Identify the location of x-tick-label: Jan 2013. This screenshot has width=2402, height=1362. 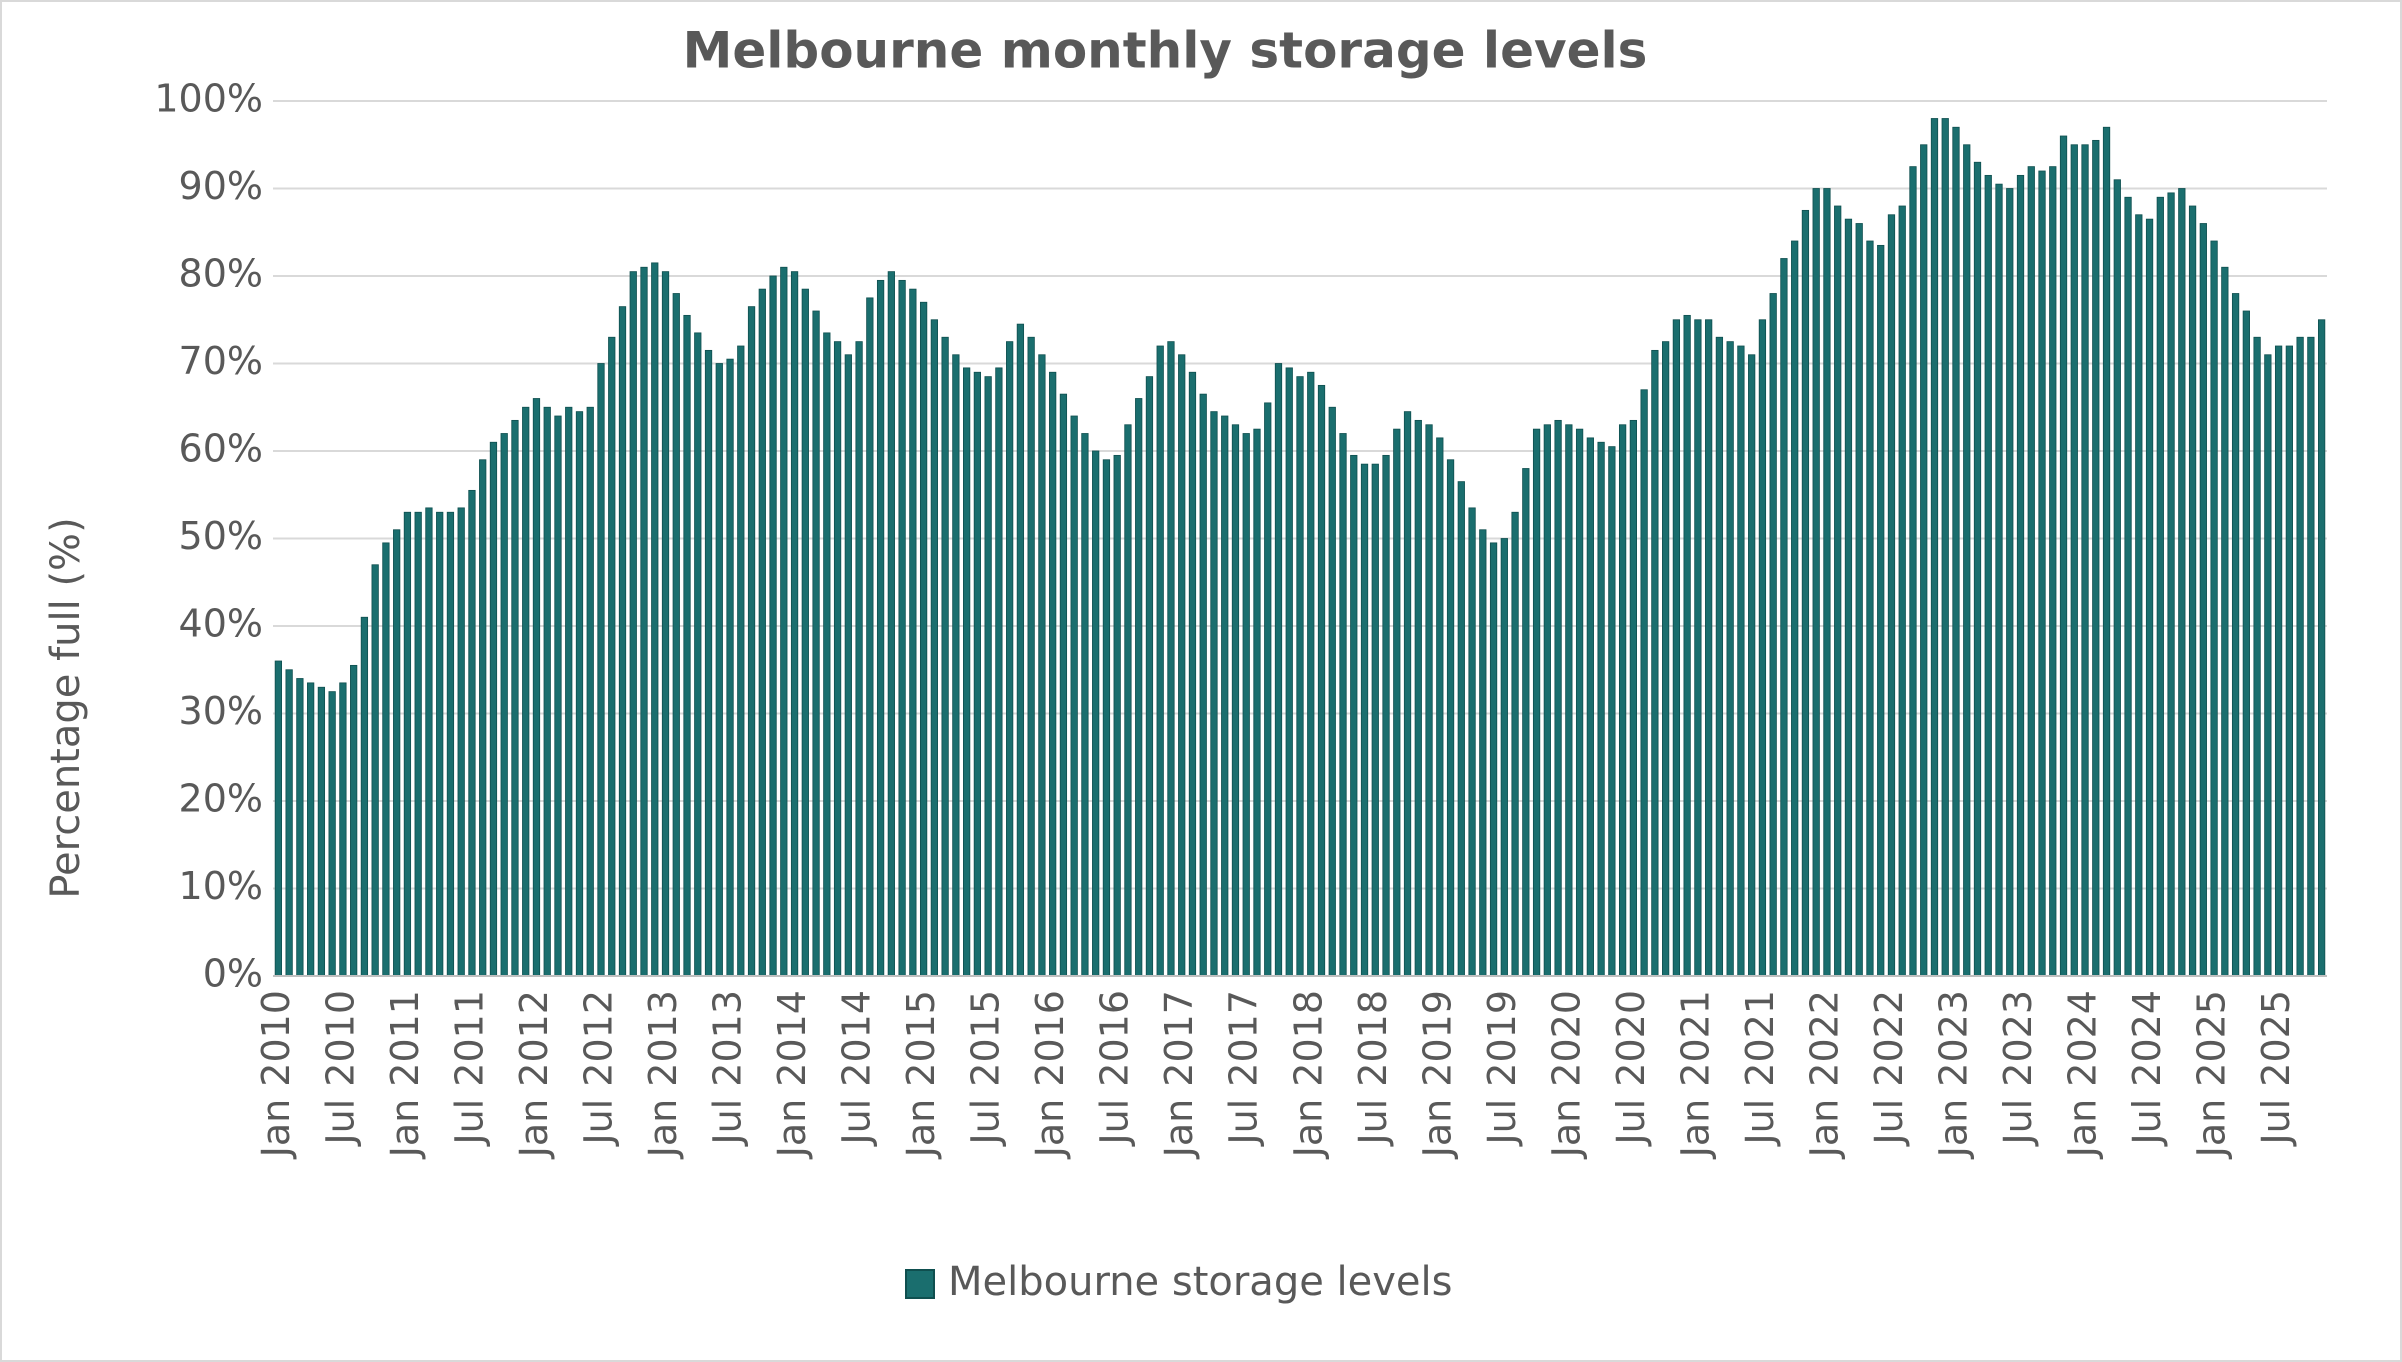
(663, 1074).